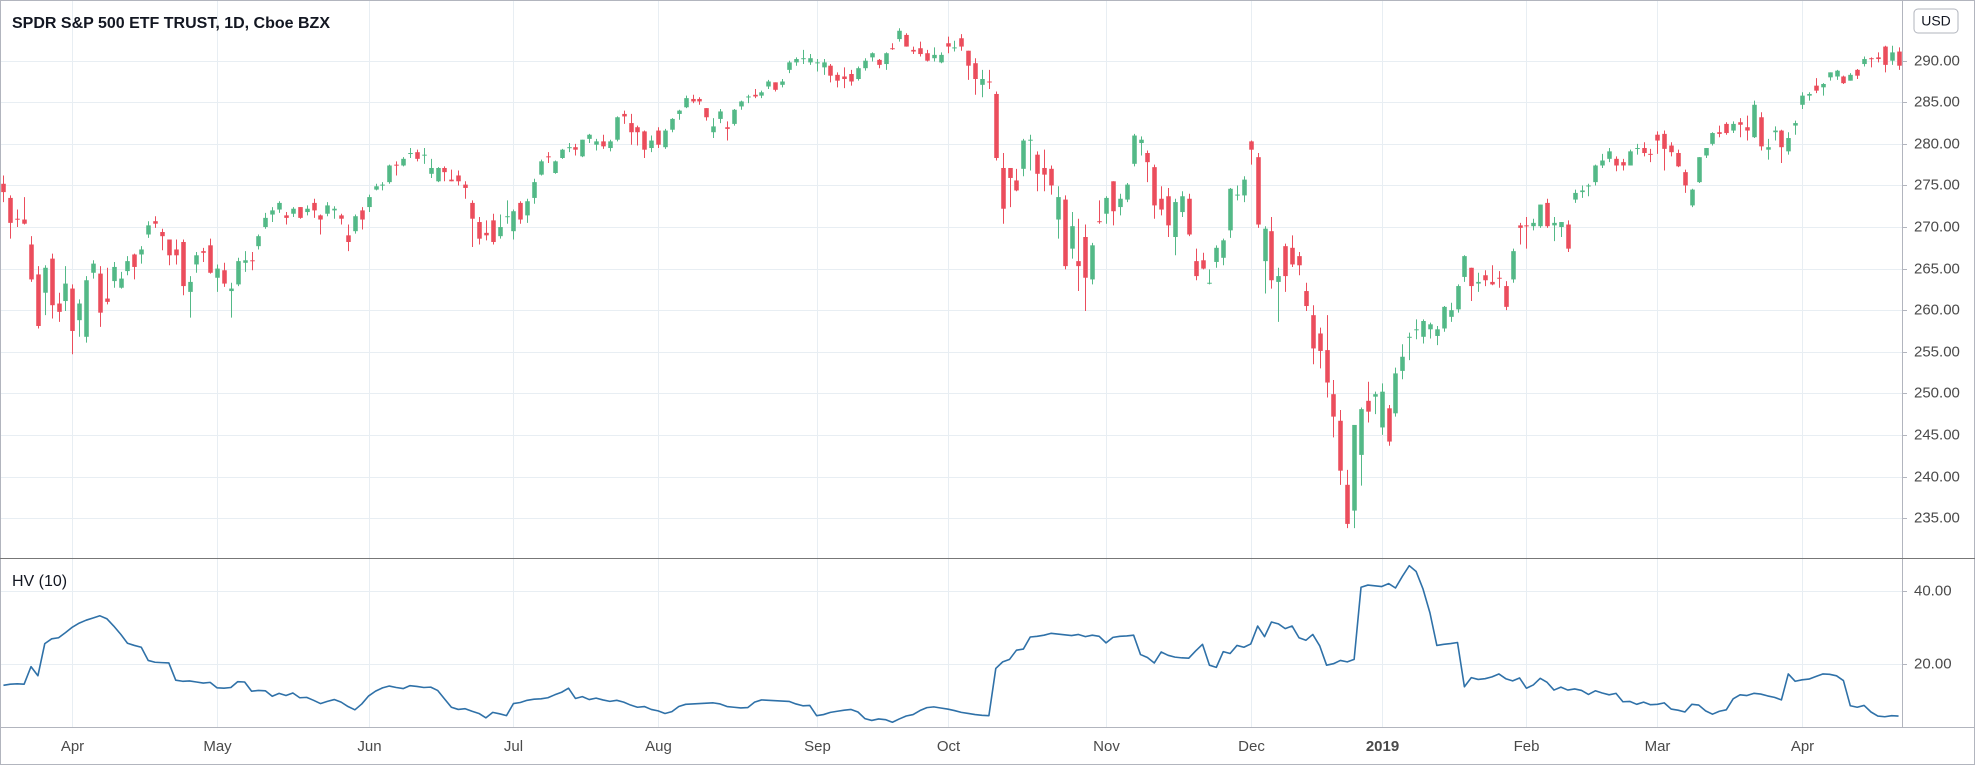  I want to click on y-tick-label: 270.00, so click(1937, 226).